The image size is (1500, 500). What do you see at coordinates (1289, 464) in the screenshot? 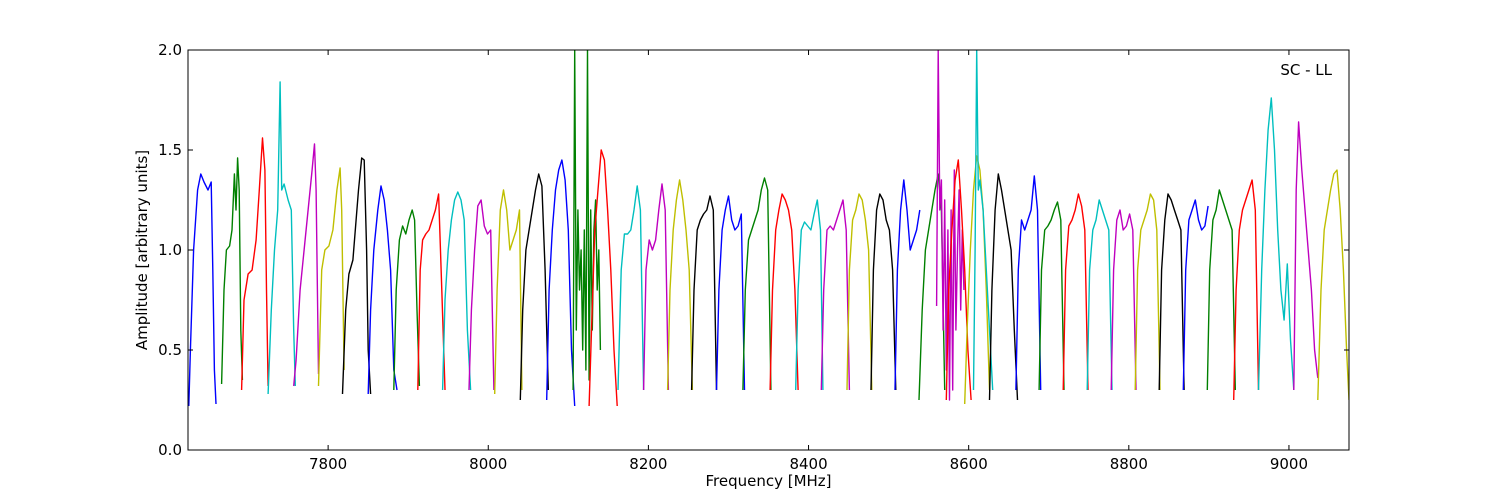
I see `x-tick-label: 9000` at bounding box center [1289, 464].